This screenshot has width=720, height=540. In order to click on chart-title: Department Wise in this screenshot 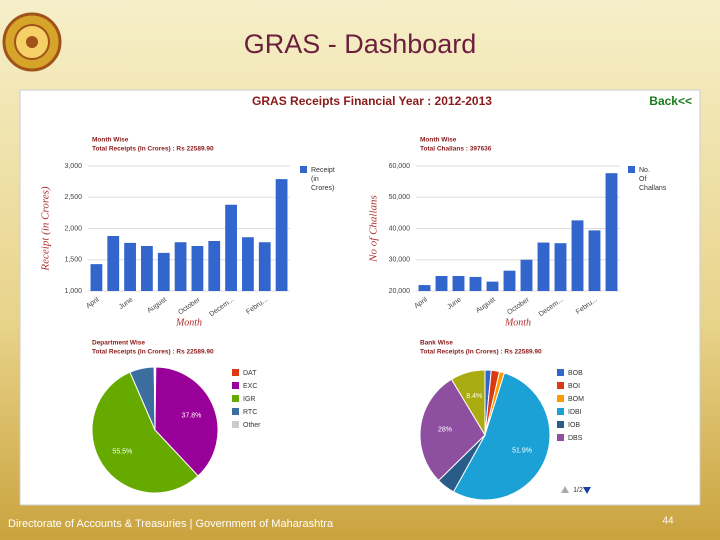, I will do `click(118, 343)`.